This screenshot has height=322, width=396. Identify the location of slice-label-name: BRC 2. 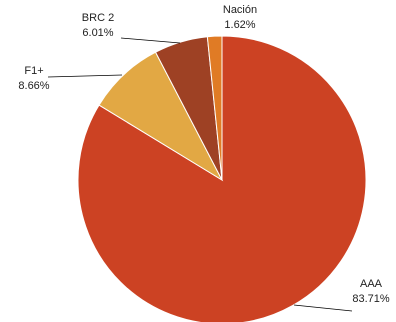
(98, 18).